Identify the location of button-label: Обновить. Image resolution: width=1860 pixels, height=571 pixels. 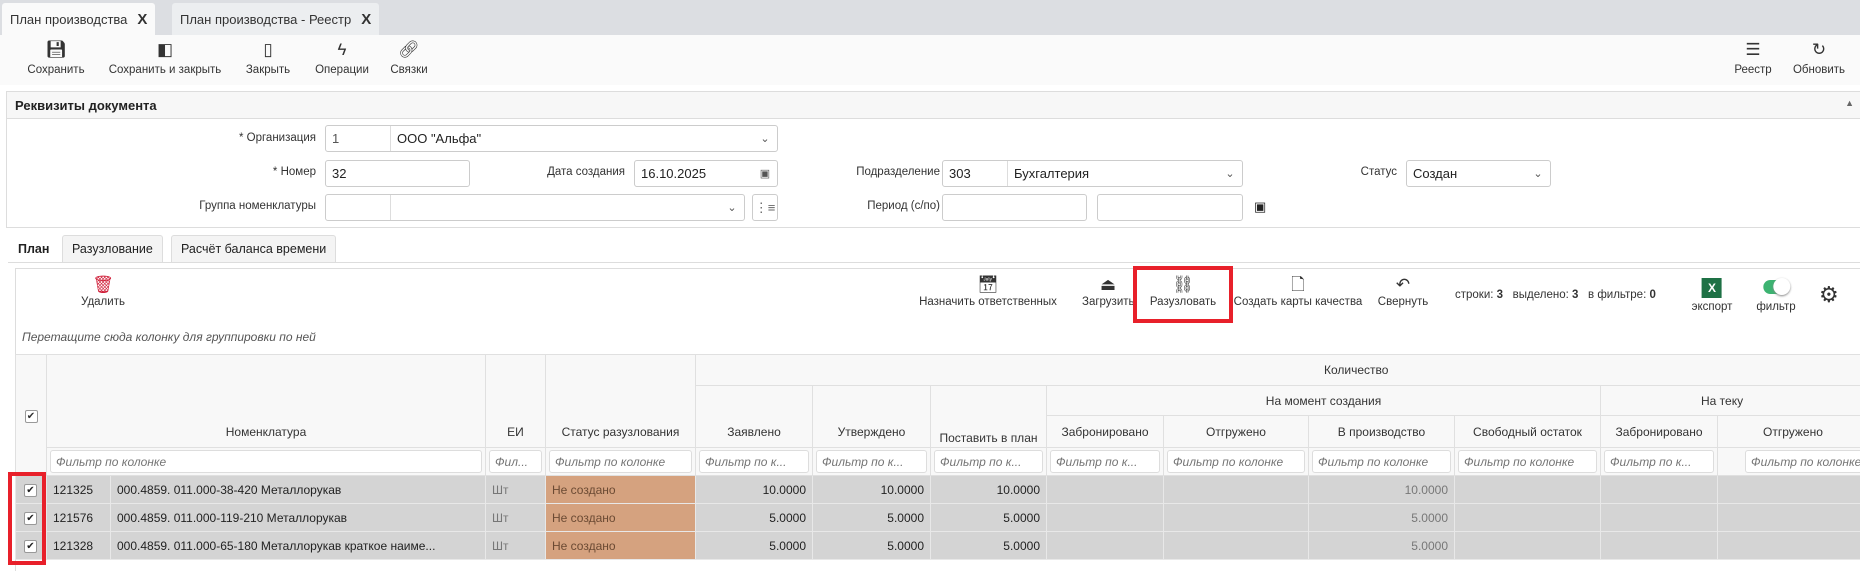
(1819, 70).